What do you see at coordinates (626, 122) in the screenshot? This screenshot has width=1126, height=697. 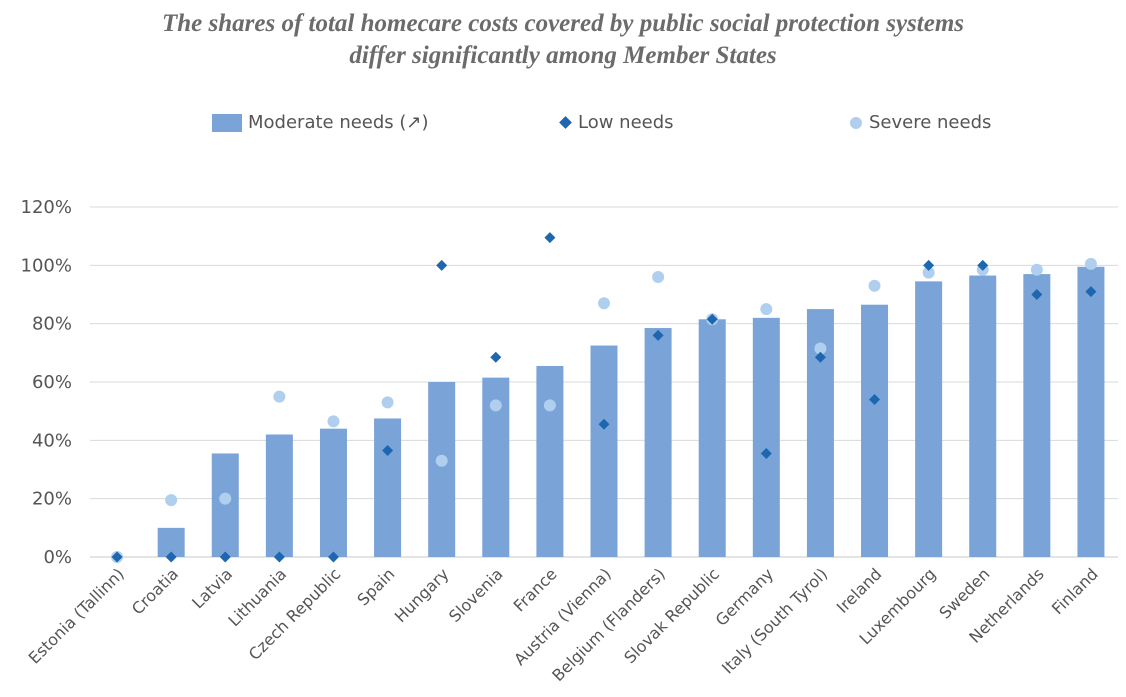 I see `legend-label-low: Low needs` at bounding box center [626, 122].